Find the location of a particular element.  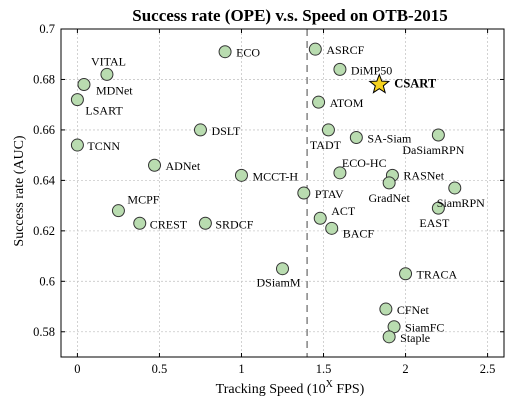

label-act: ACT is located at coordinates (343, 211).